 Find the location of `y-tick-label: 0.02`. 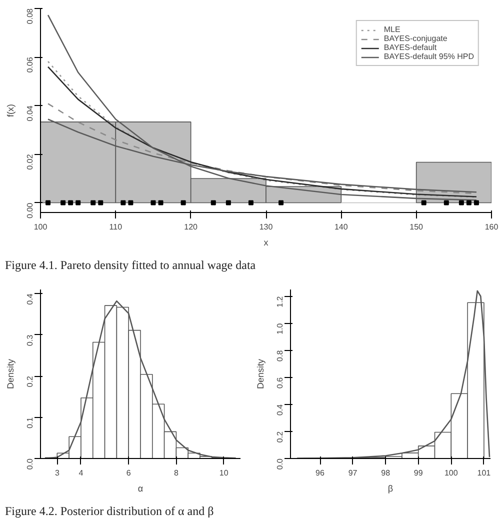

y-tick-label: 0.02 is located at coordinates (30, 162).